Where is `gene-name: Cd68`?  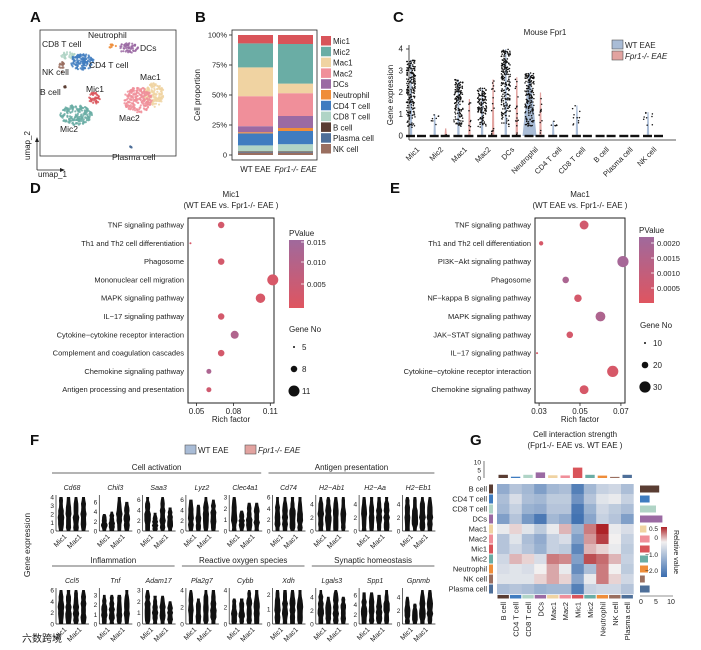 gene-name: Cd68 is located at coordinates (72, 488).